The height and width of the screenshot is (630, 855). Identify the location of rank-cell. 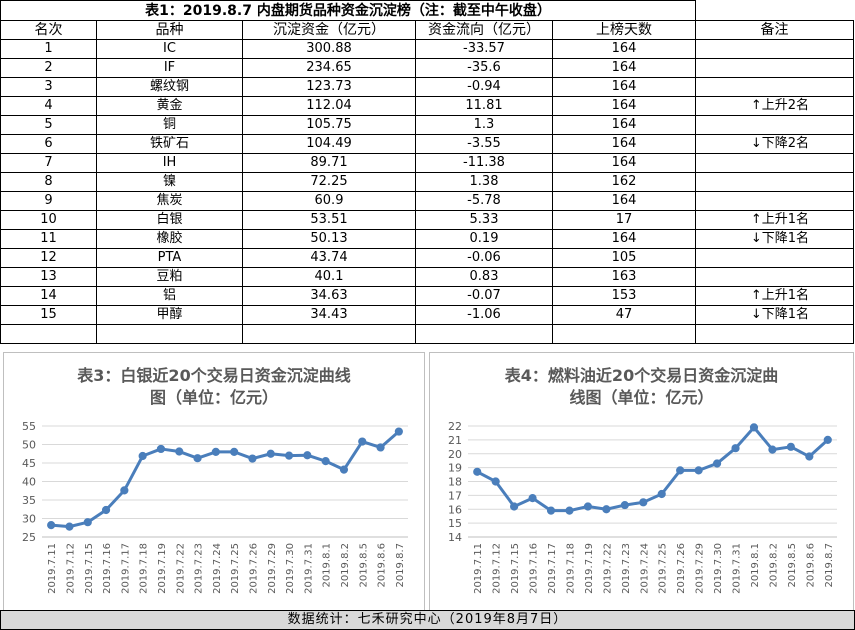
(48, 334).